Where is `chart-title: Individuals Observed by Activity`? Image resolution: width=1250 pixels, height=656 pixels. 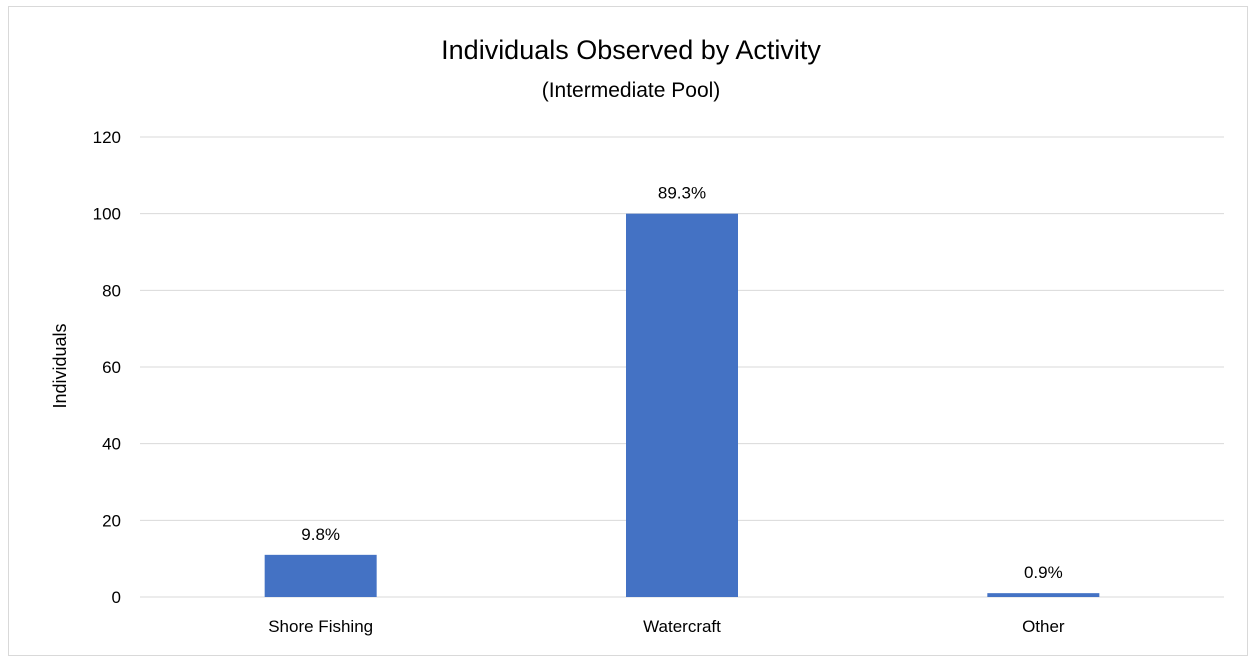 chart-title: Individuals Observed by Activity is located at coordinates (631, 50).